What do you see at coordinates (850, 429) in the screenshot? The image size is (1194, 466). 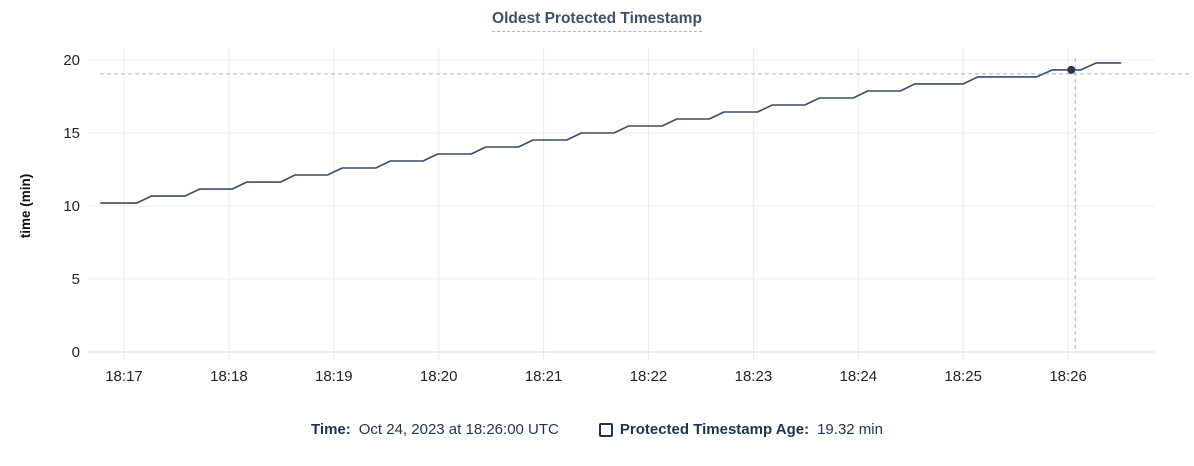 I see `legend-age-value: 19.32 min` at bounding box center [850, 429].